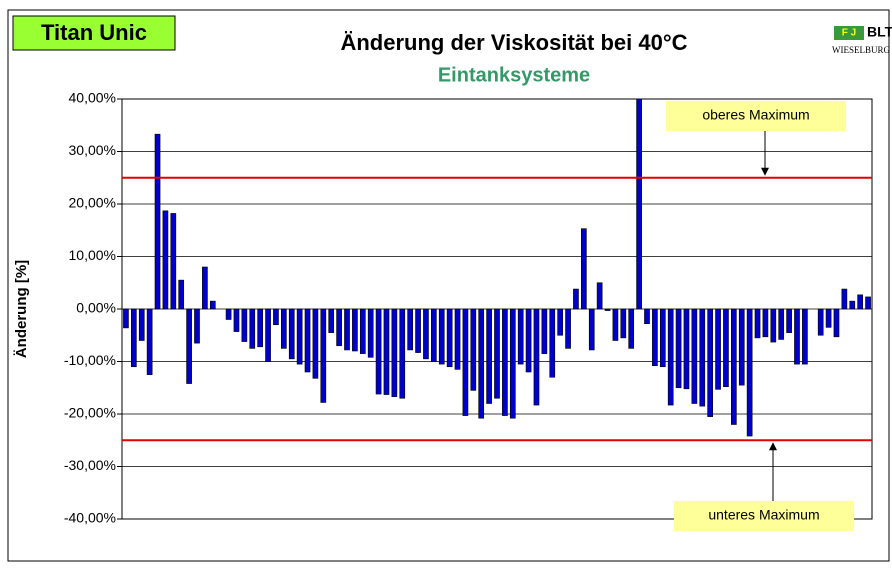 The height and width of the screenshot is (572, 892). What do you see at coordinates (94, 33) in the screenshot?
I see `badge-box` at bounding box center [94, 33].